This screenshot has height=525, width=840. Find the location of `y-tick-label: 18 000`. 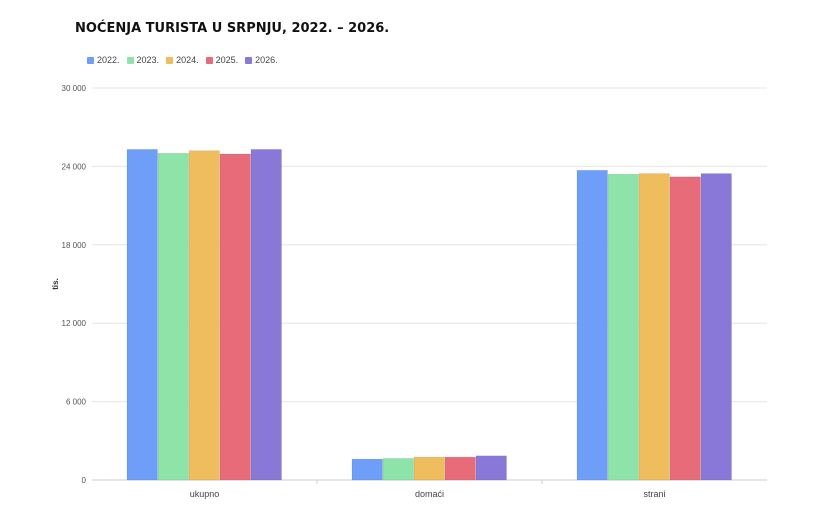

y-tick-label: 18 000 is located at coordinates (74, 245).